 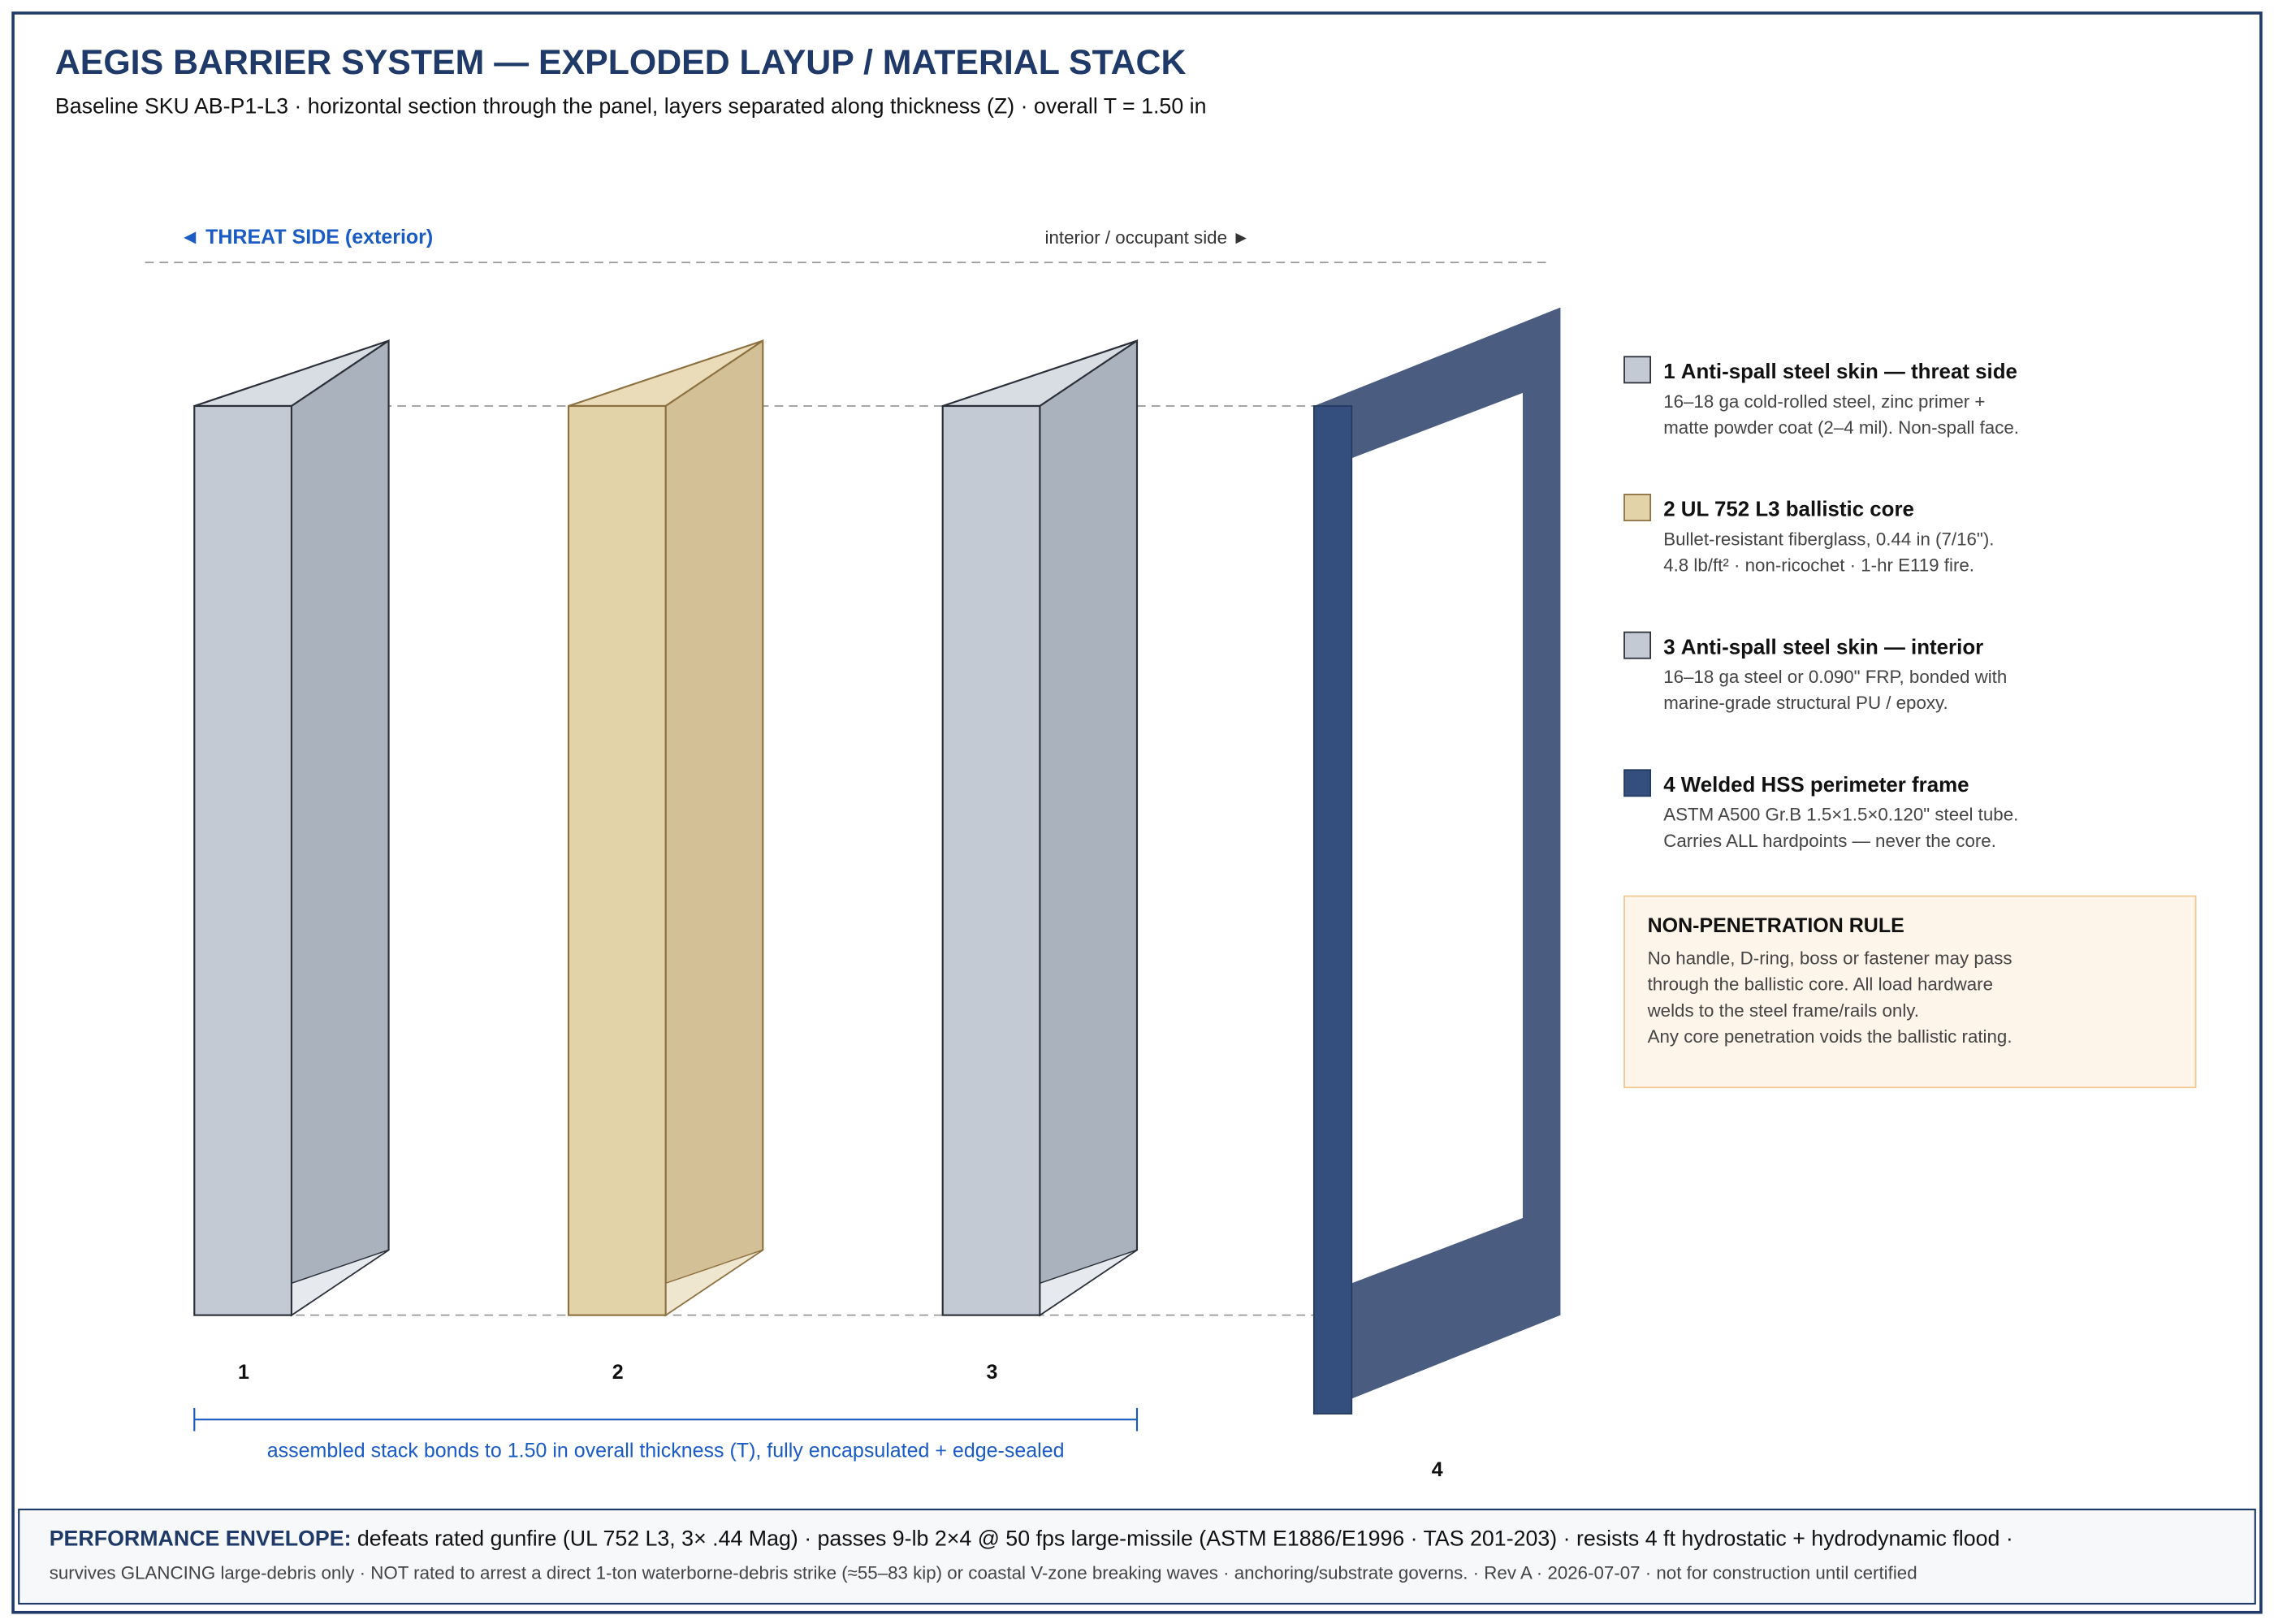 I want to click on rule-panel, so click(x=1910, y=992).